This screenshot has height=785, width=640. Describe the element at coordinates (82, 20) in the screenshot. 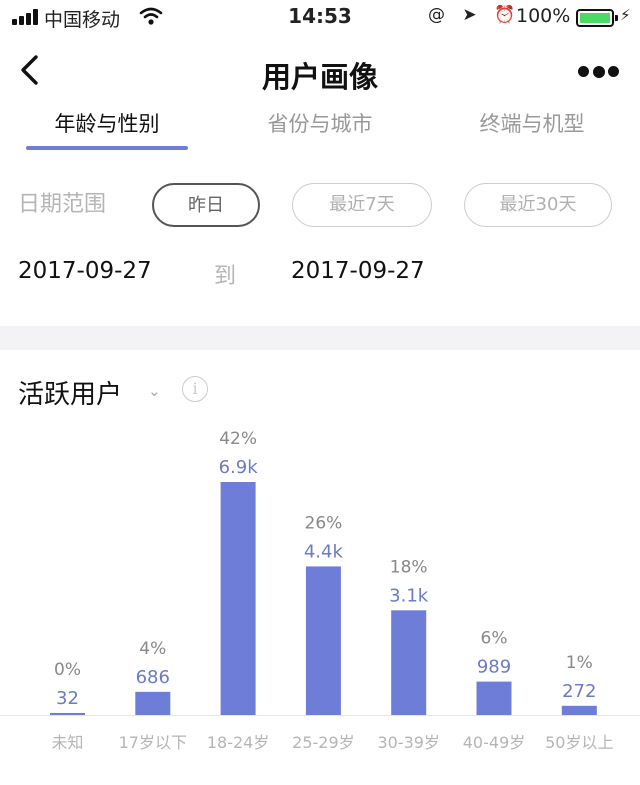

I see `carrier-name: 中国移动` at that location.